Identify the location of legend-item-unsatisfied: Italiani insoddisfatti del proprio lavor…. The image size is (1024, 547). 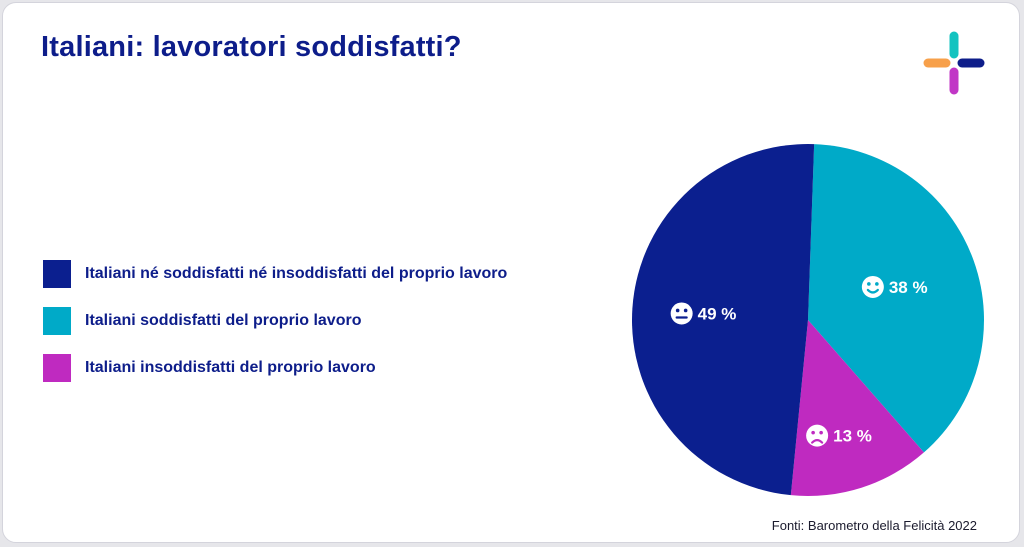
(275, 368).